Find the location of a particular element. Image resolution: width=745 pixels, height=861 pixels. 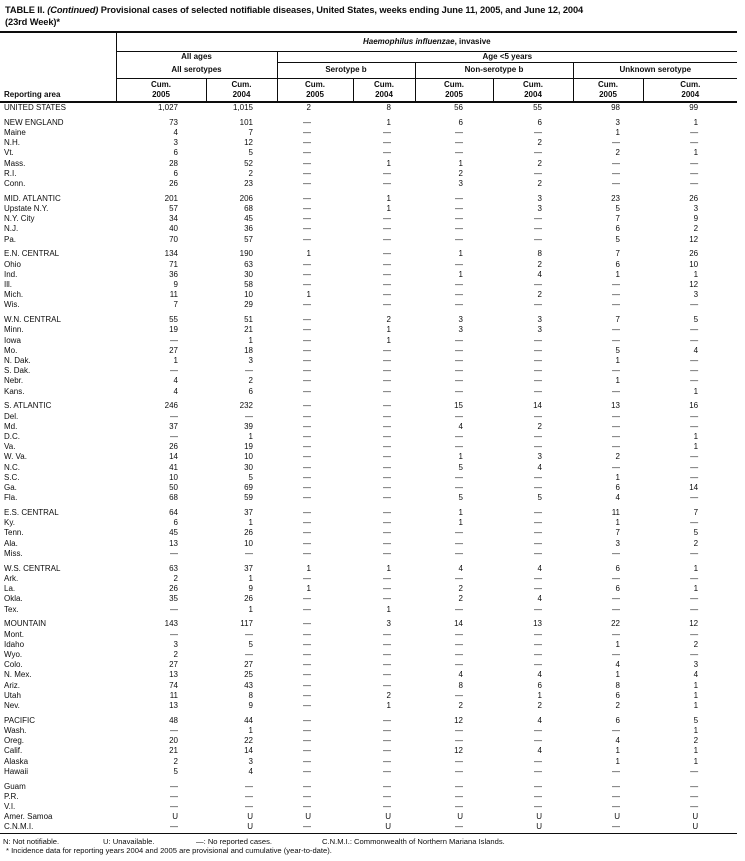

table-row: Alaska 2 3 — — — — 1 1 is located at coordinates (368, 762).